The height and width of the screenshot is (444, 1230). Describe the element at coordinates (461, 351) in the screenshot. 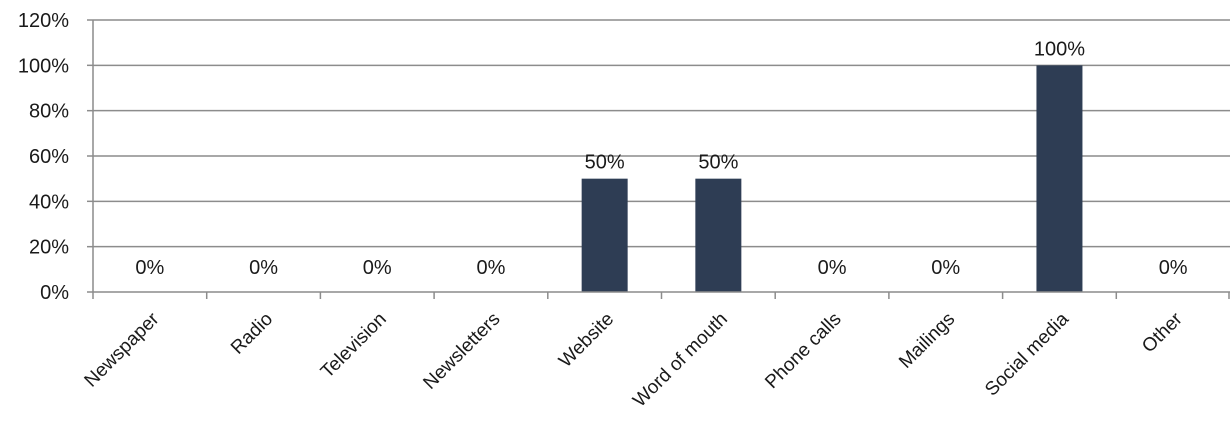

I see `x-tick-label: Newsletters` at that location.